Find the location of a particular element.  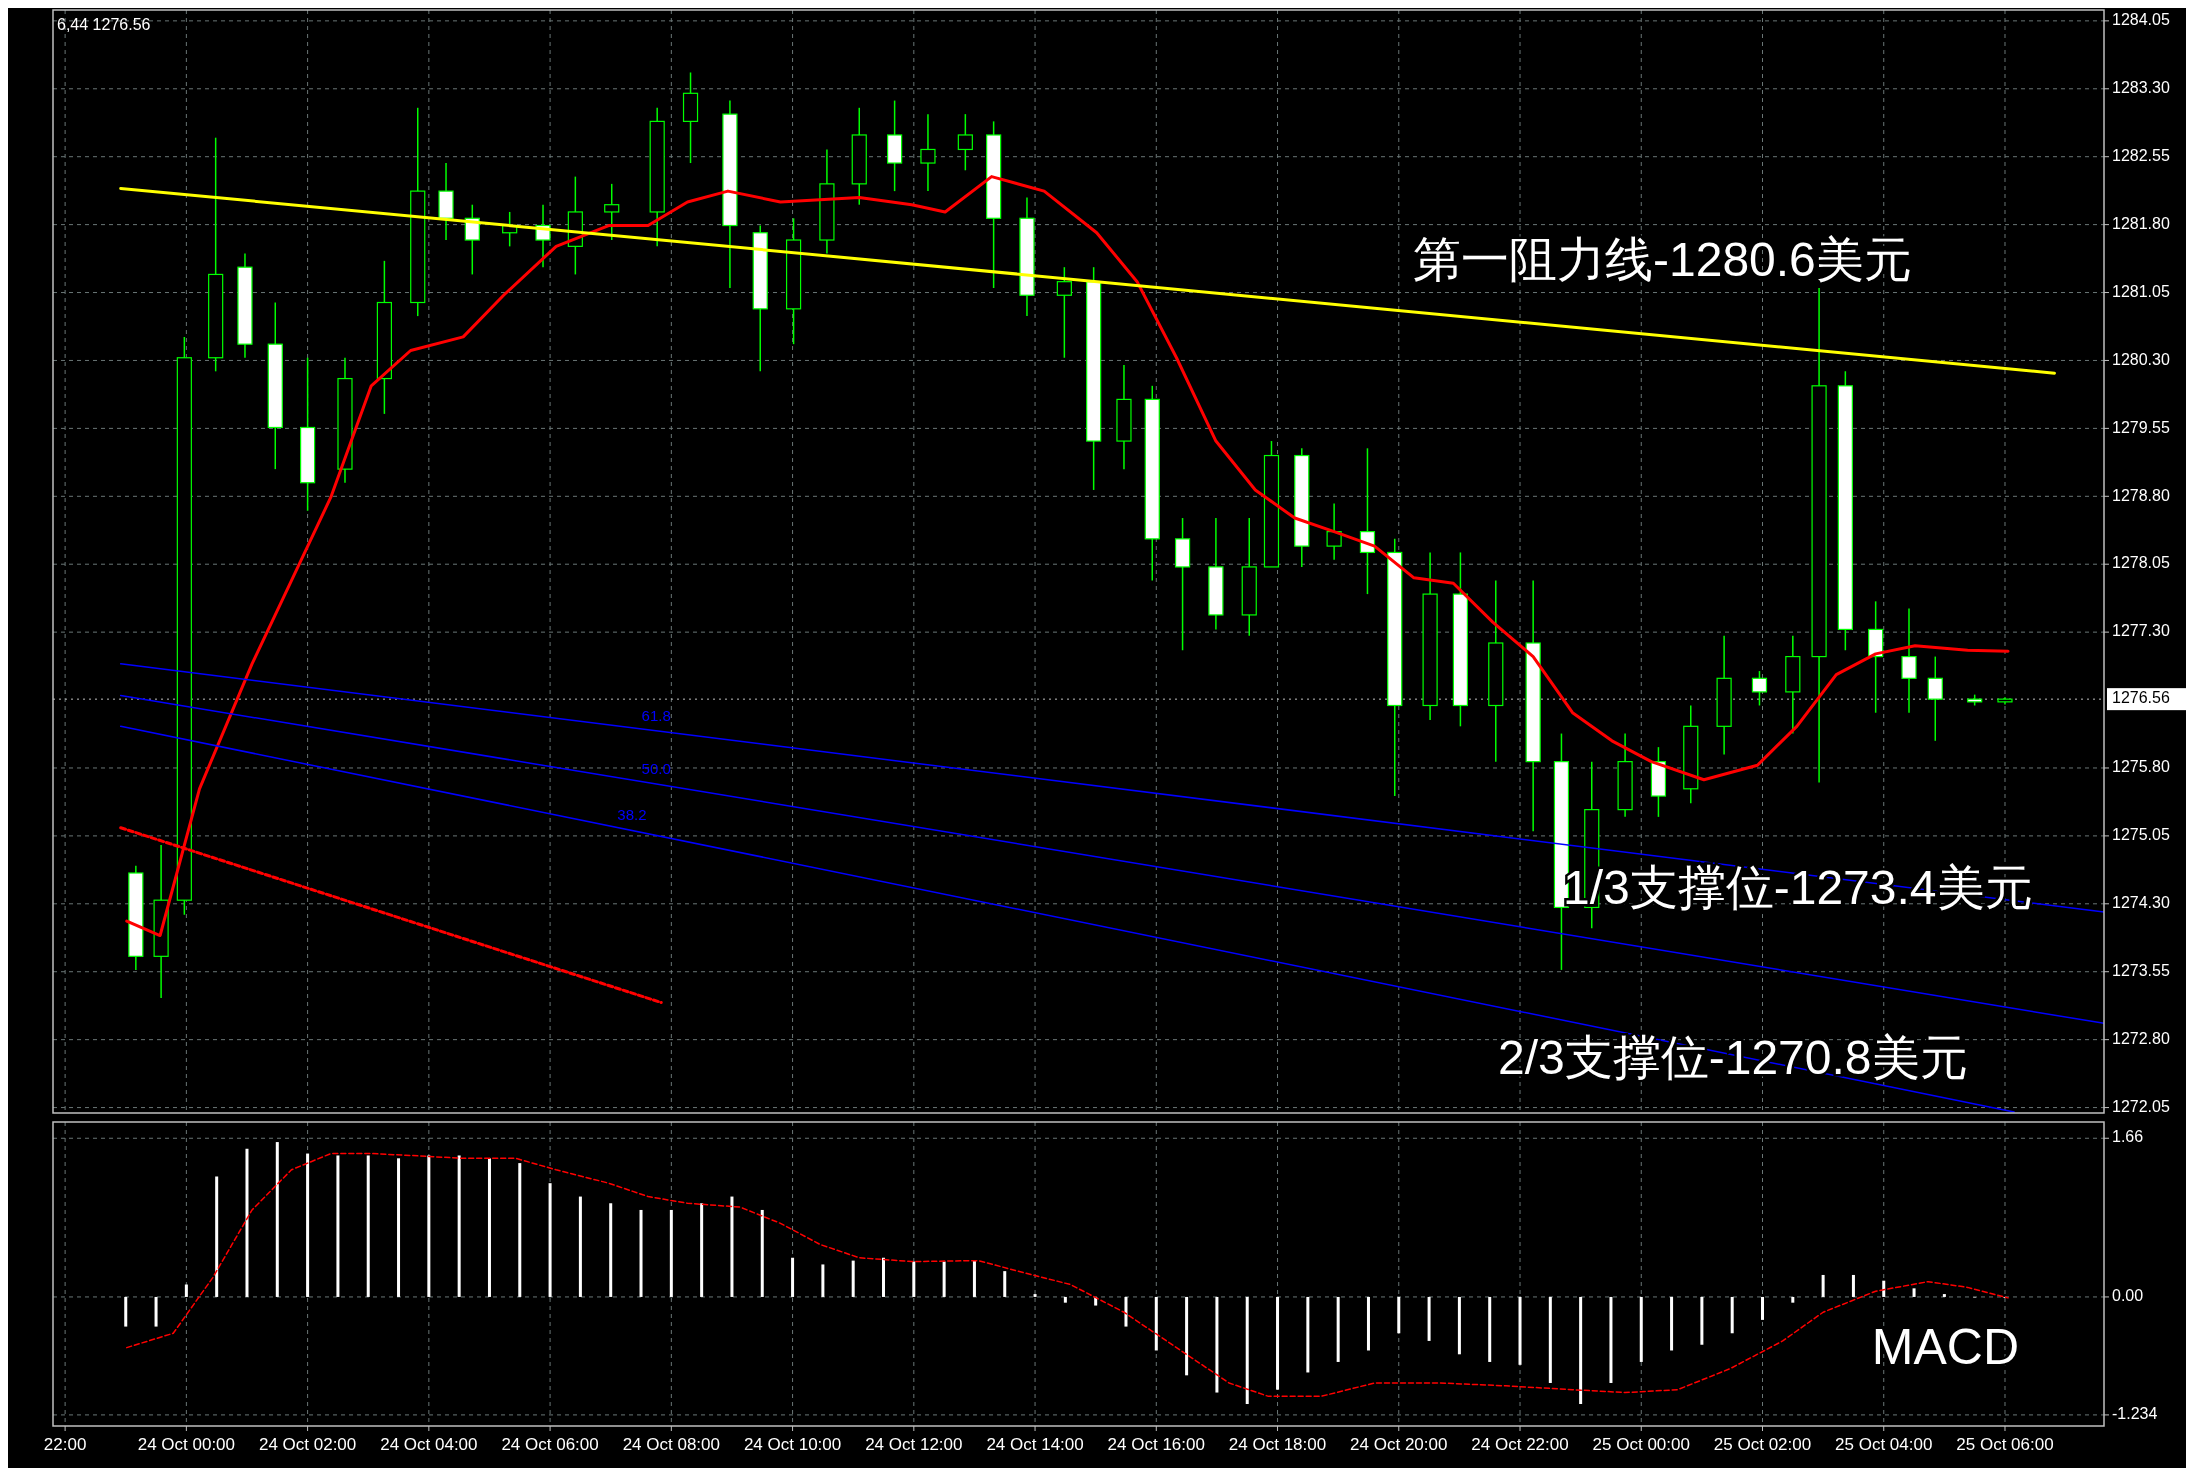

annotation: MACD is located at coordinates (1945, 1347).